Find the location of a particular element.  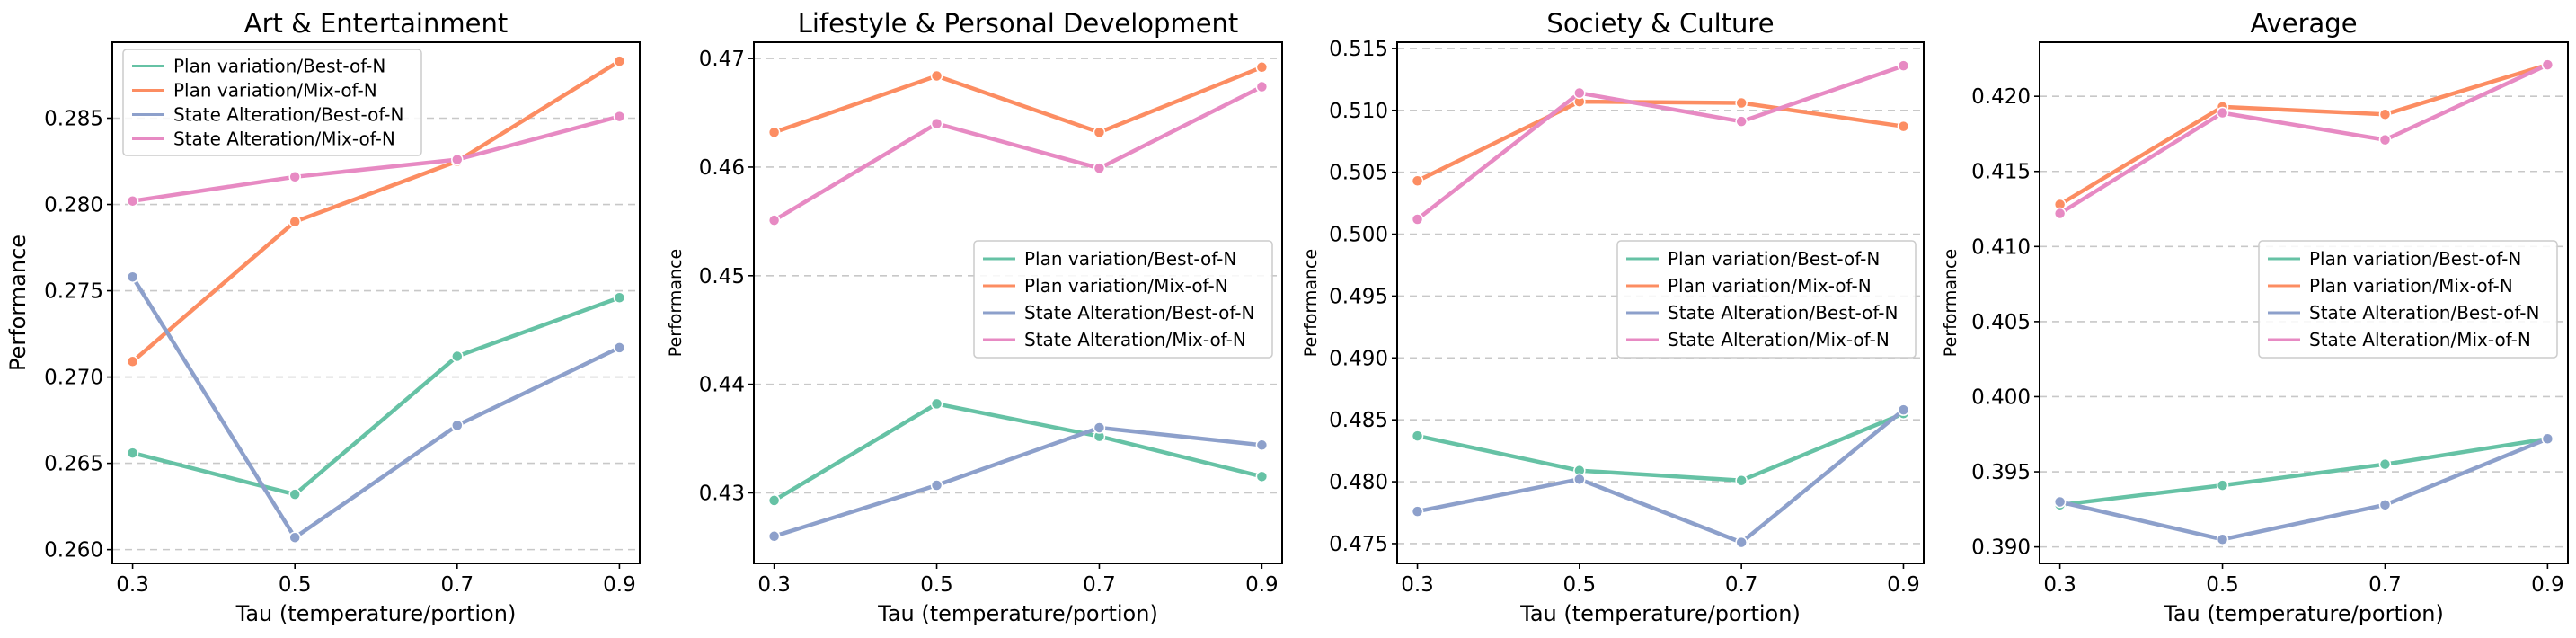

y-tick-label: 0.400 is located at coordinates (2001, 397).